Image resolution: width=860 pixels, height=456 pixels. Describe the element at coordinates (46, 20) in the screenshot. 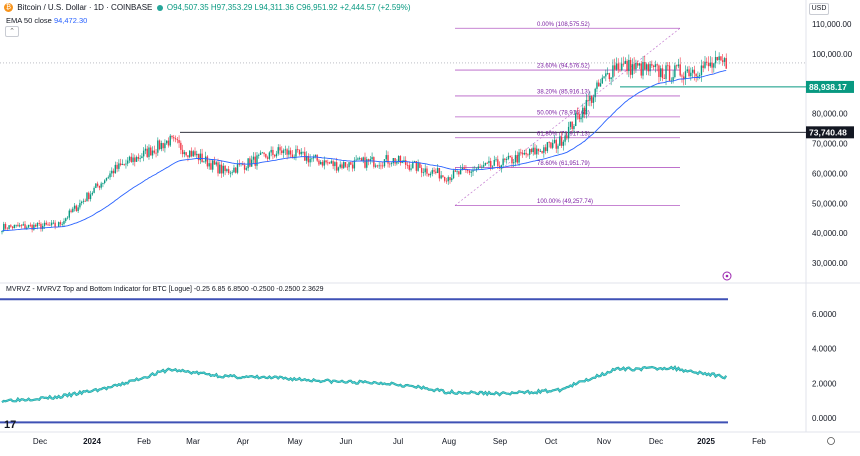

I see `ema-legend: EMA 50 close 94,472.30` at that location.